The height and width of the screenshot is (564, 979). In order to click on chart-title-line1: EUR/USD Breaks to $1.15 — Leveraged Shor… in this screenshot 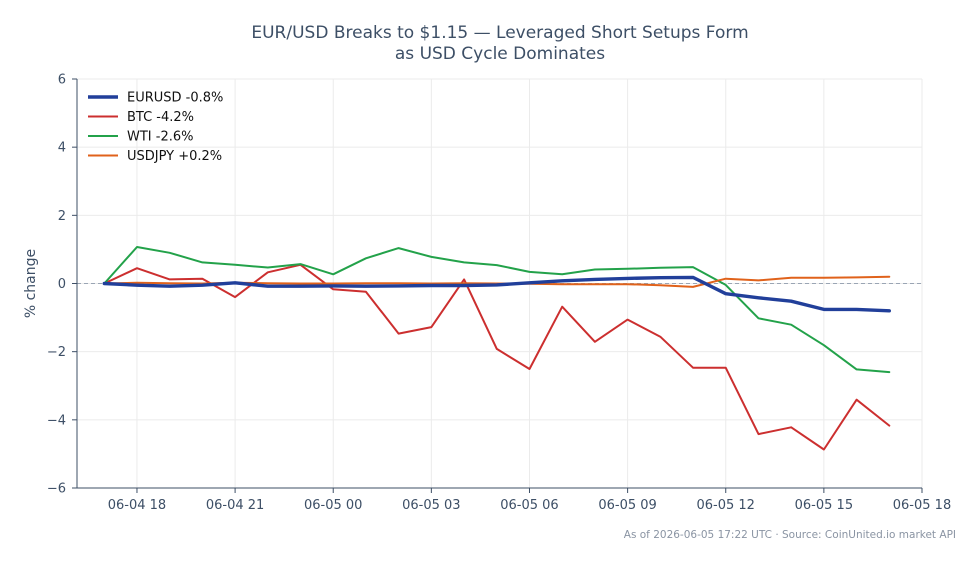, I will do `click(499, 33)`.